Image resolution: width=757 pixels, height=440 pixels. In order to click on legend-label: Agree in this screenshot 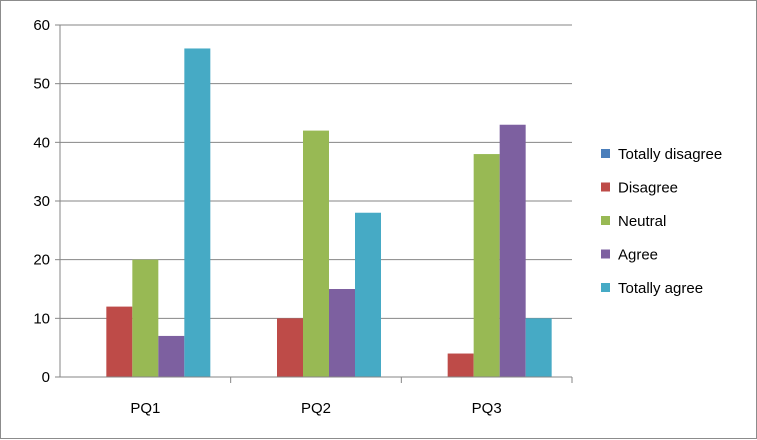, I will do `click(638, 255)`.